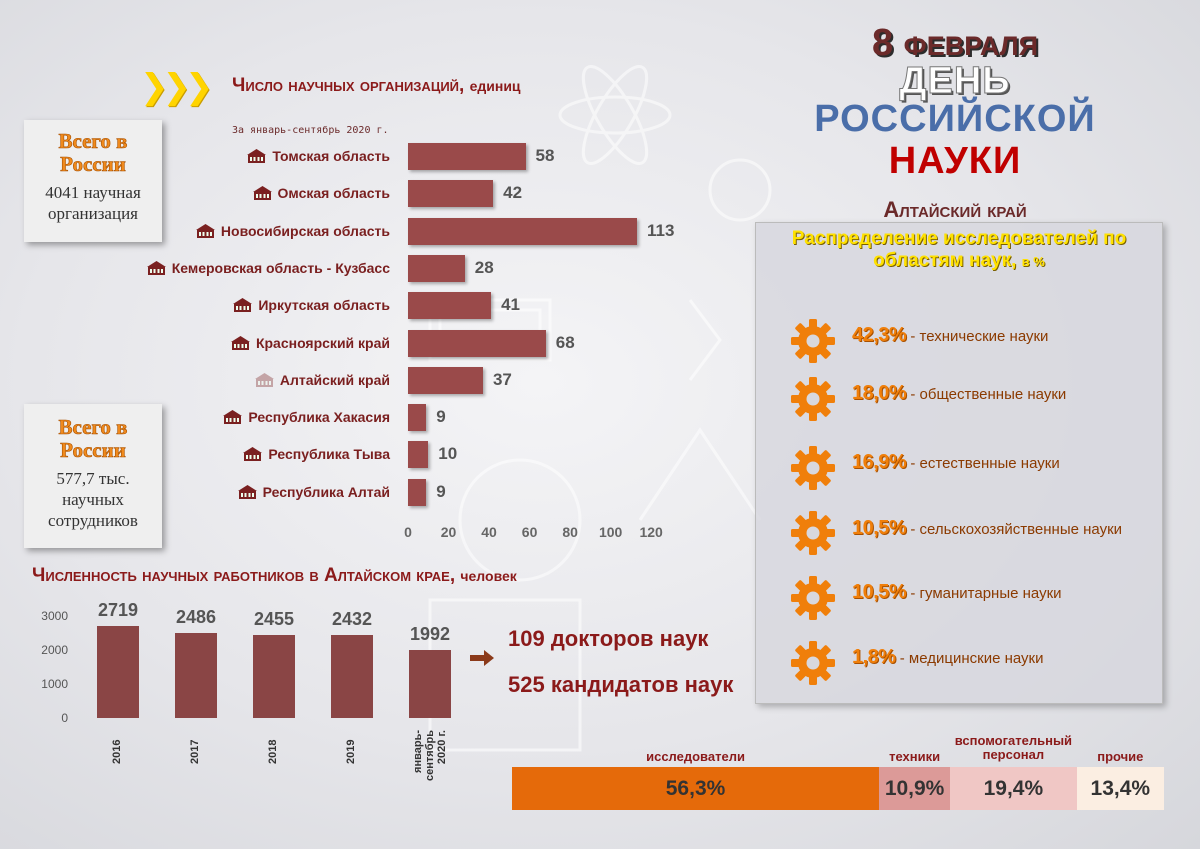 The height and width of the screenshot is (849, 1200). I want to click on chart2-y-tick: 1000, so click(54, 684).